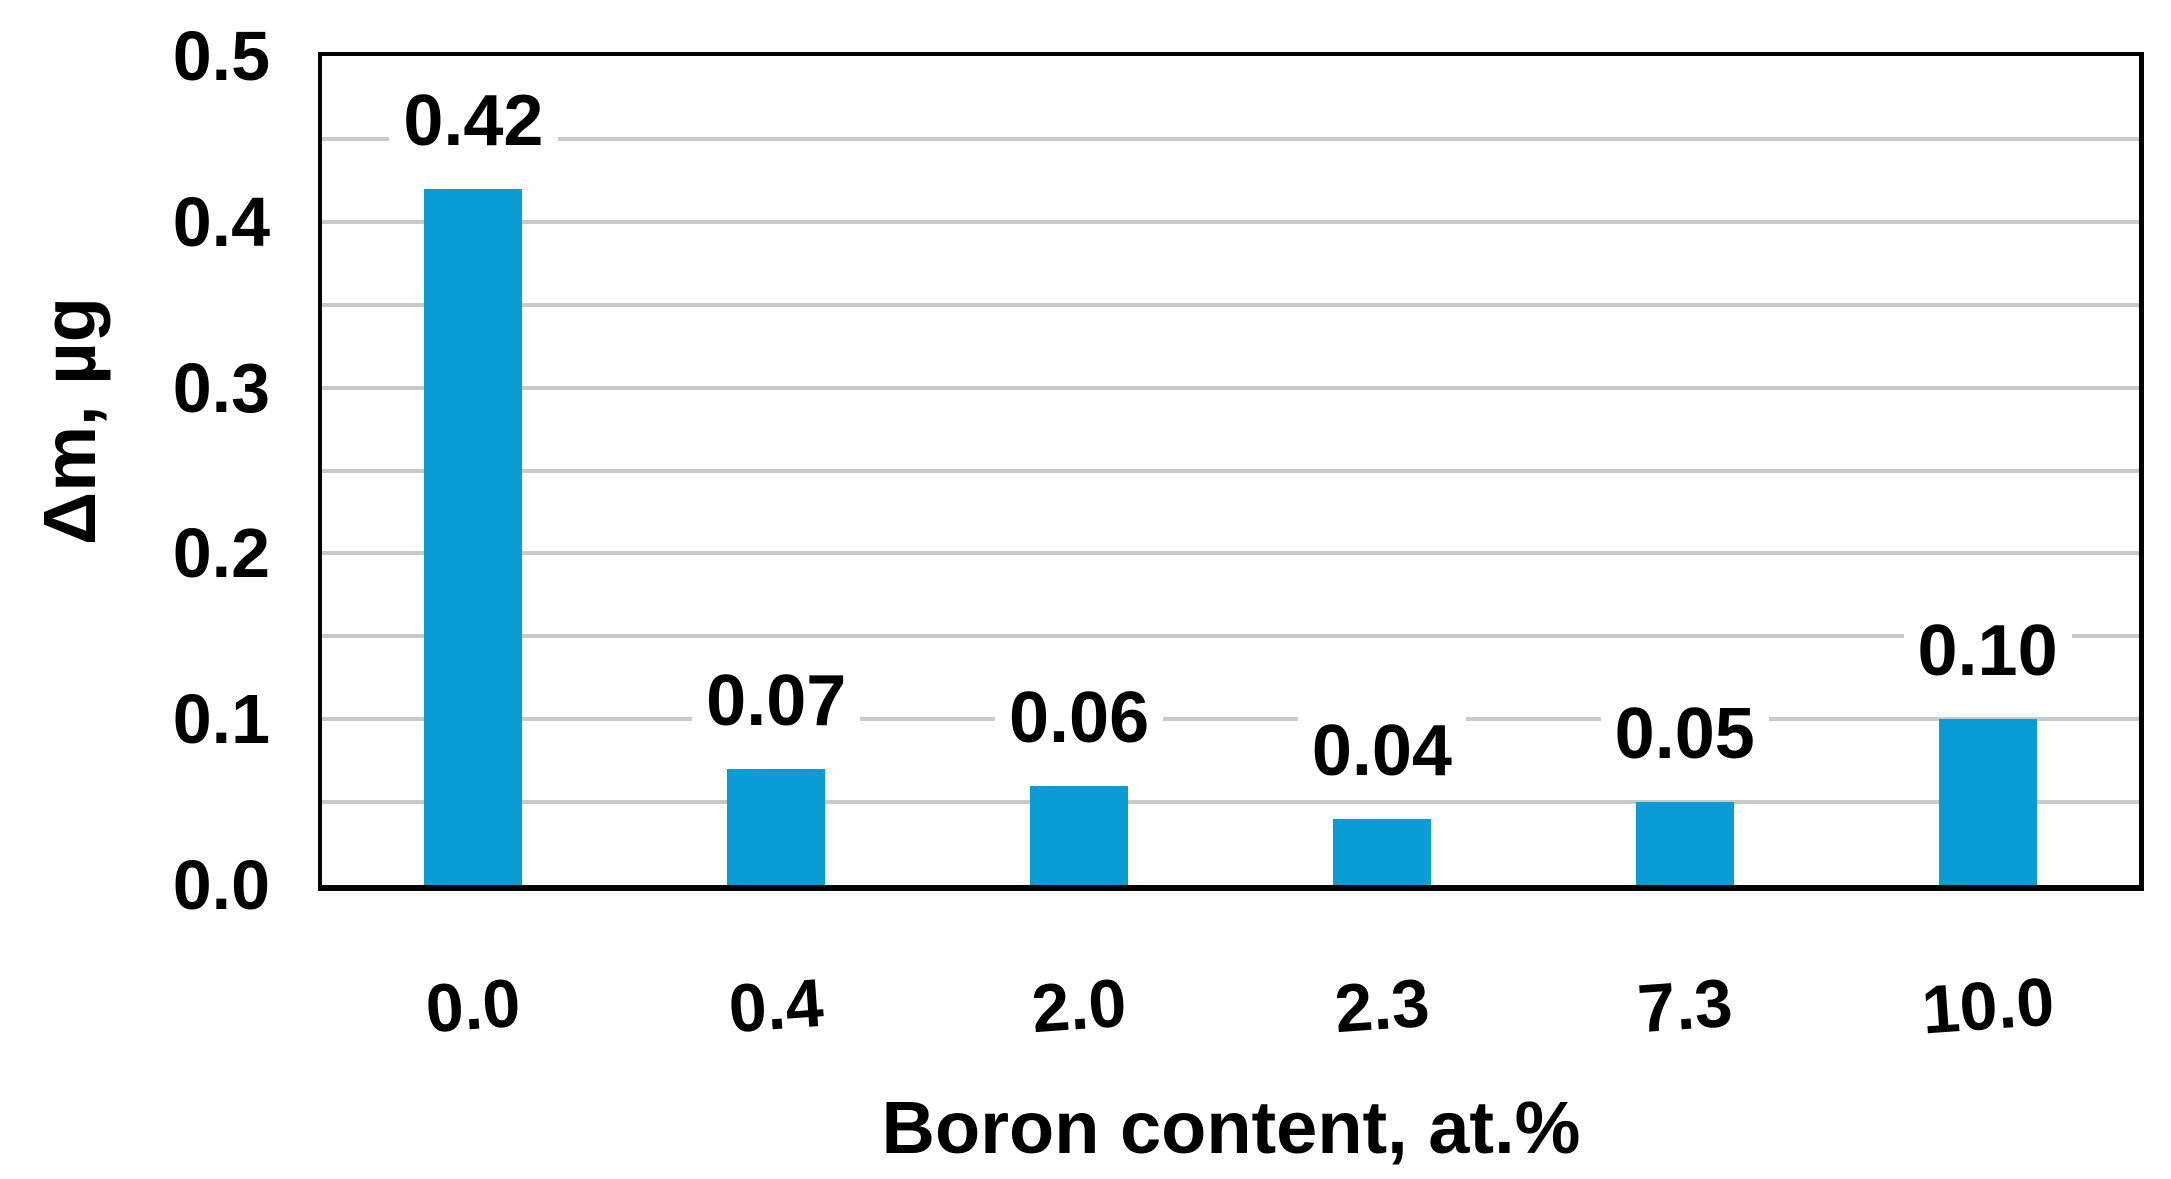 This screenshot has width=2171, height=1179. What do you see at coordinates (776, 826) in the screenshot?
I see `bar-0.4` at bounding box center [776, 826].